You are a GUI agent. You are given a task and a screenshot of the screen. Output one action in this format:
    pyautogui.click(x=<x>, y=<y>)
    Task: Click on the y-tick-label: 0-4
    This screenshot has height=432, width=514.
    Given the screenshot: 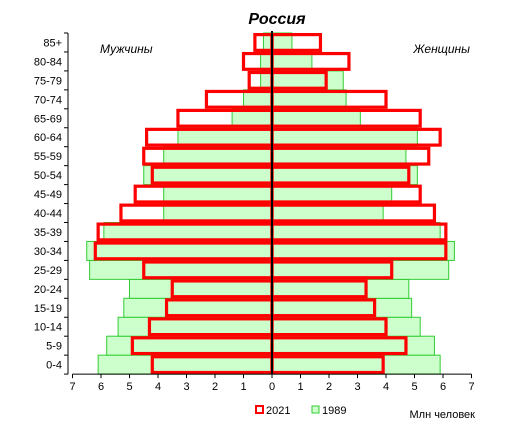 What is the action you would take?
    pyautogui.click(x=54, y=366)
    